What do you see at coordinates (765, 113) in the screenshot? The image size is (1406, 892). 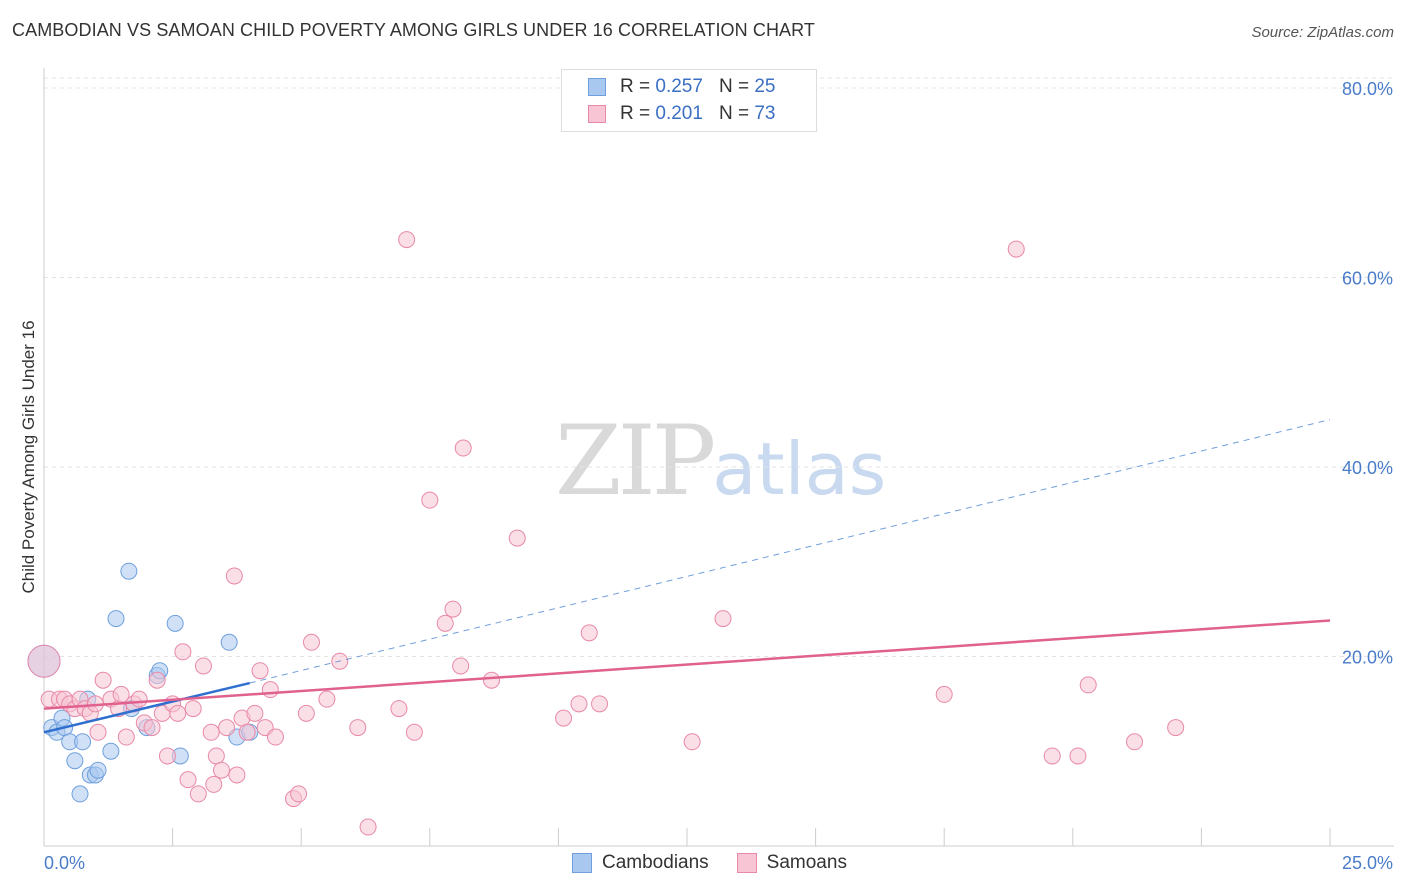 I see `legend-n-value: 73` at bounding box center [765, 113].